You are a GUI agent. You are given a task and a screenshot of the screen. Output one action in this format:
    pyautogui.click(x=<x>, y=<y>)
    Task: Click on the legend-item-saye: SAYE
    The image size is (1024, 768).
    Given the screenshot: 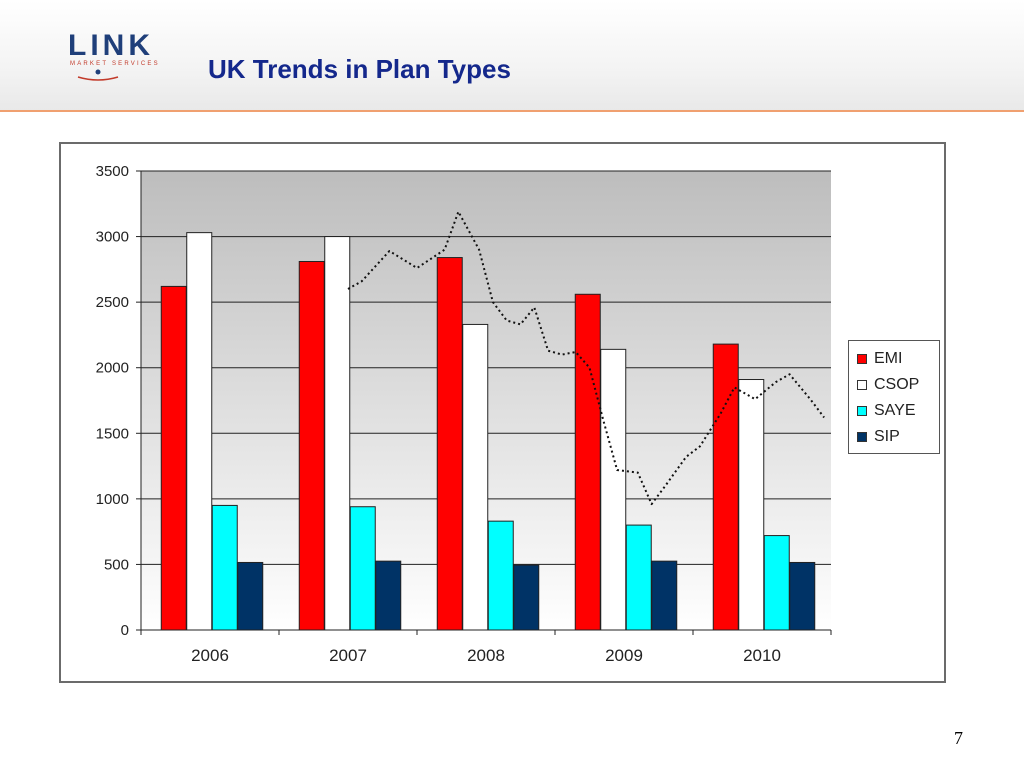 What is the action you would take?
    pyautogui.click(x=898, y=411)
    